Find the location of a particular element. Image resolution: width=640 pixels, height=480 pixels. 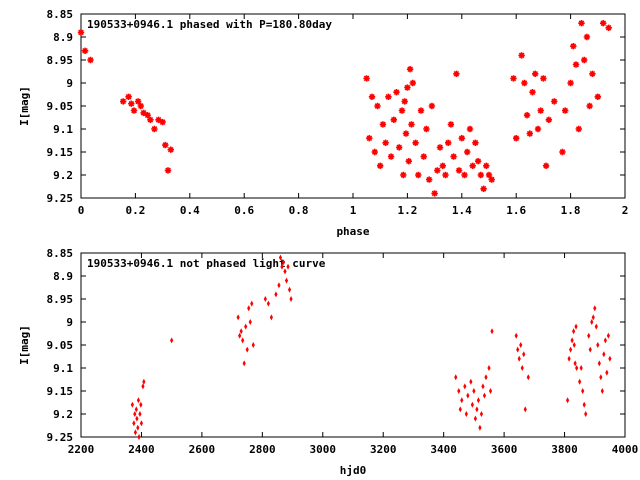

y-tick-label: 9.15 is located at coordinates (60, 152).